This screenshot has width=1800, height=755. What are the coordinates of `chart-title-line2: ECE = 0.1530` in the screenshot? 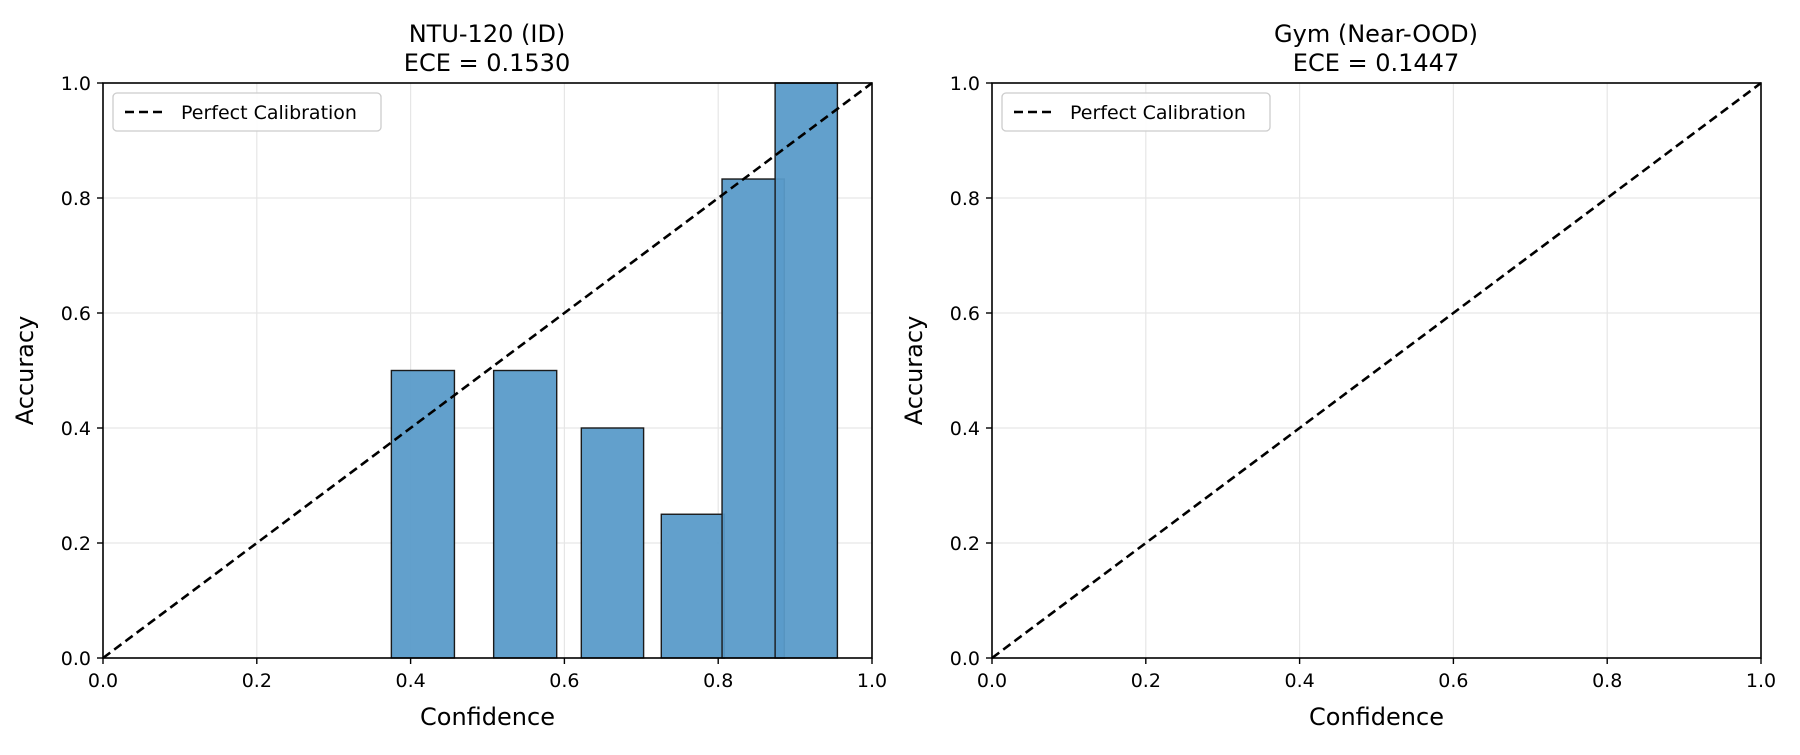 It's located at (487, 63).